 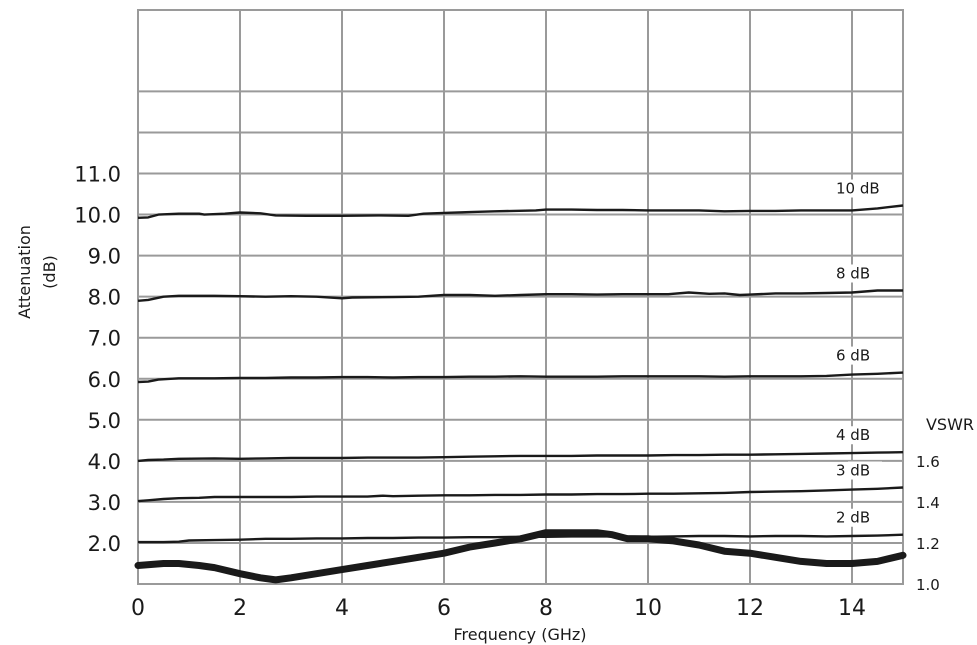 What do you see at coordinates (498, 608) in the screenshot?
I see `x-axis-ticks: 0 2 4 6 8 10 12 14` at bounding box center [498, 608].